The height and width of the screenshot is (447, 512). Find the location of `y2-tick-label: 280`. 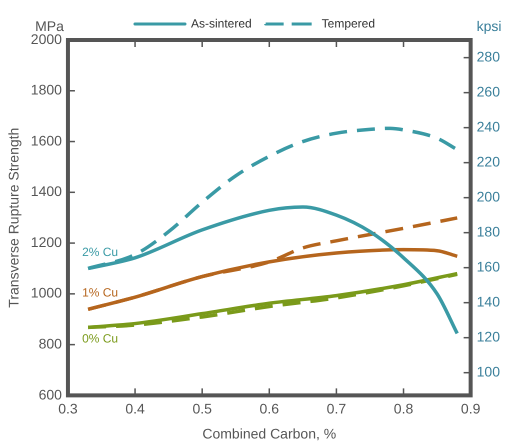

y2-tick-label: 280 is located at coordinates (488, 56).